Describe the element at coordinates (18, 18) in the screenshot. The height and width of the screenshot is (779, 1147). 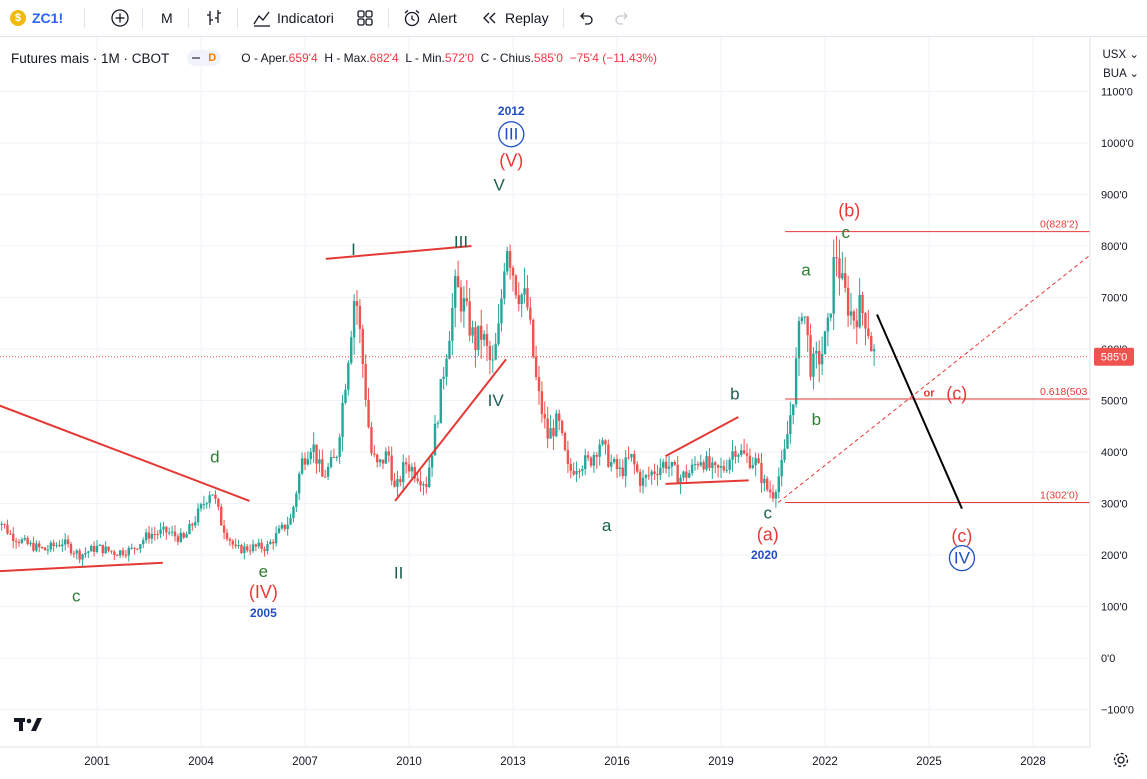
I see `coin-icon: $` at that location.